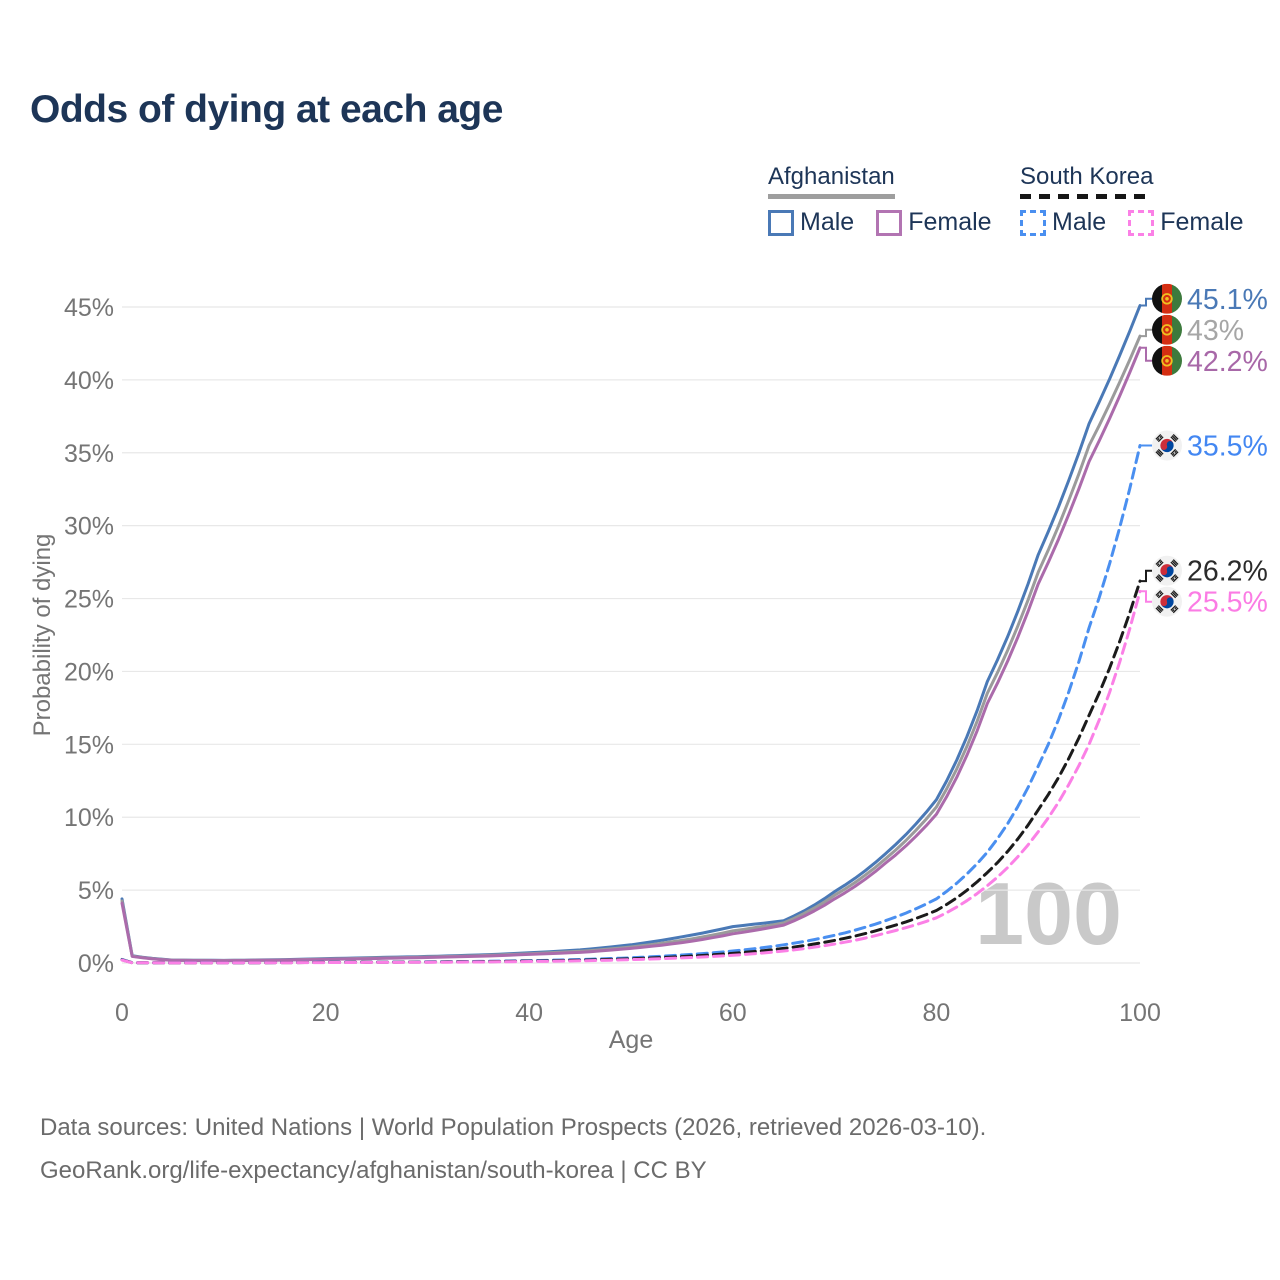 The width and height of the screenshot is (1280, 1280). I want to click on y-tick-label: 15%, so click(89, 745).